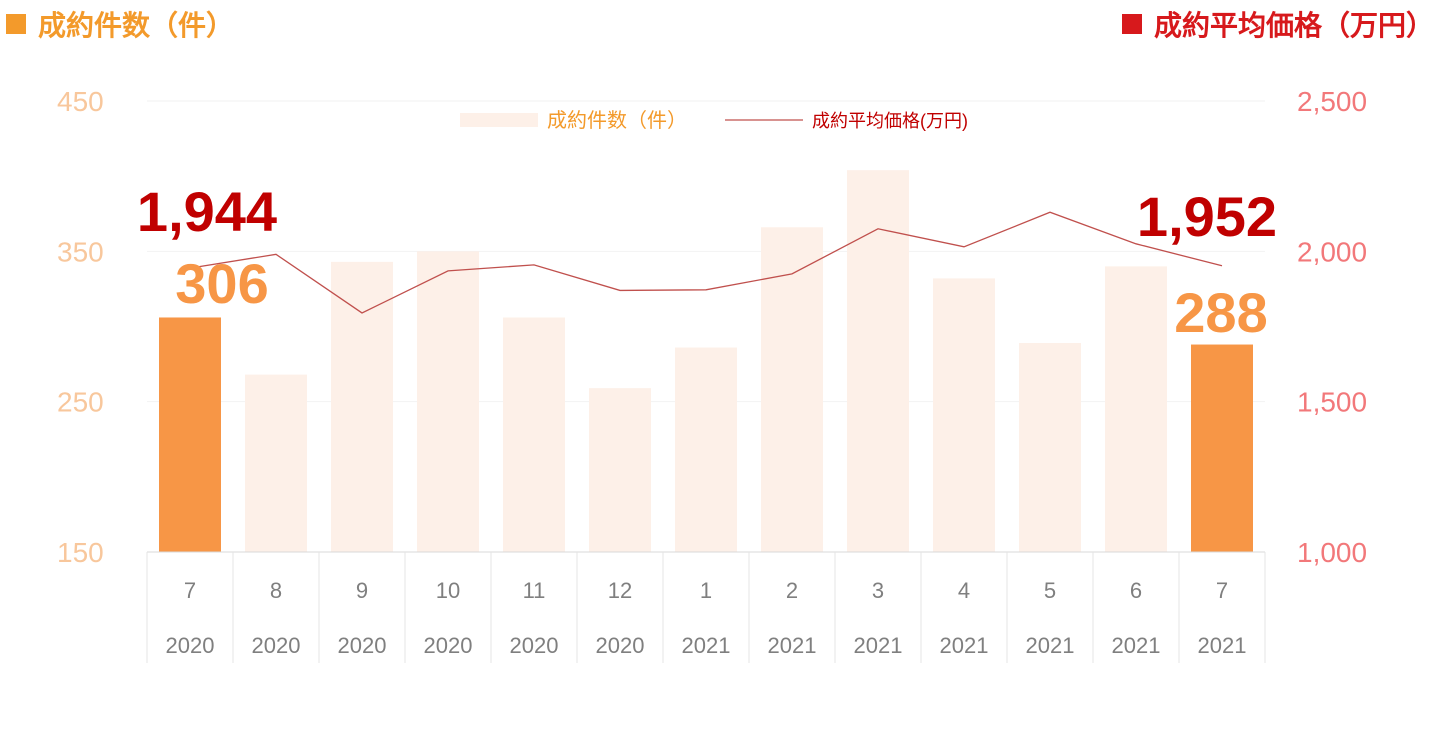  I want to click on month-label: 4, so click(964, 590).